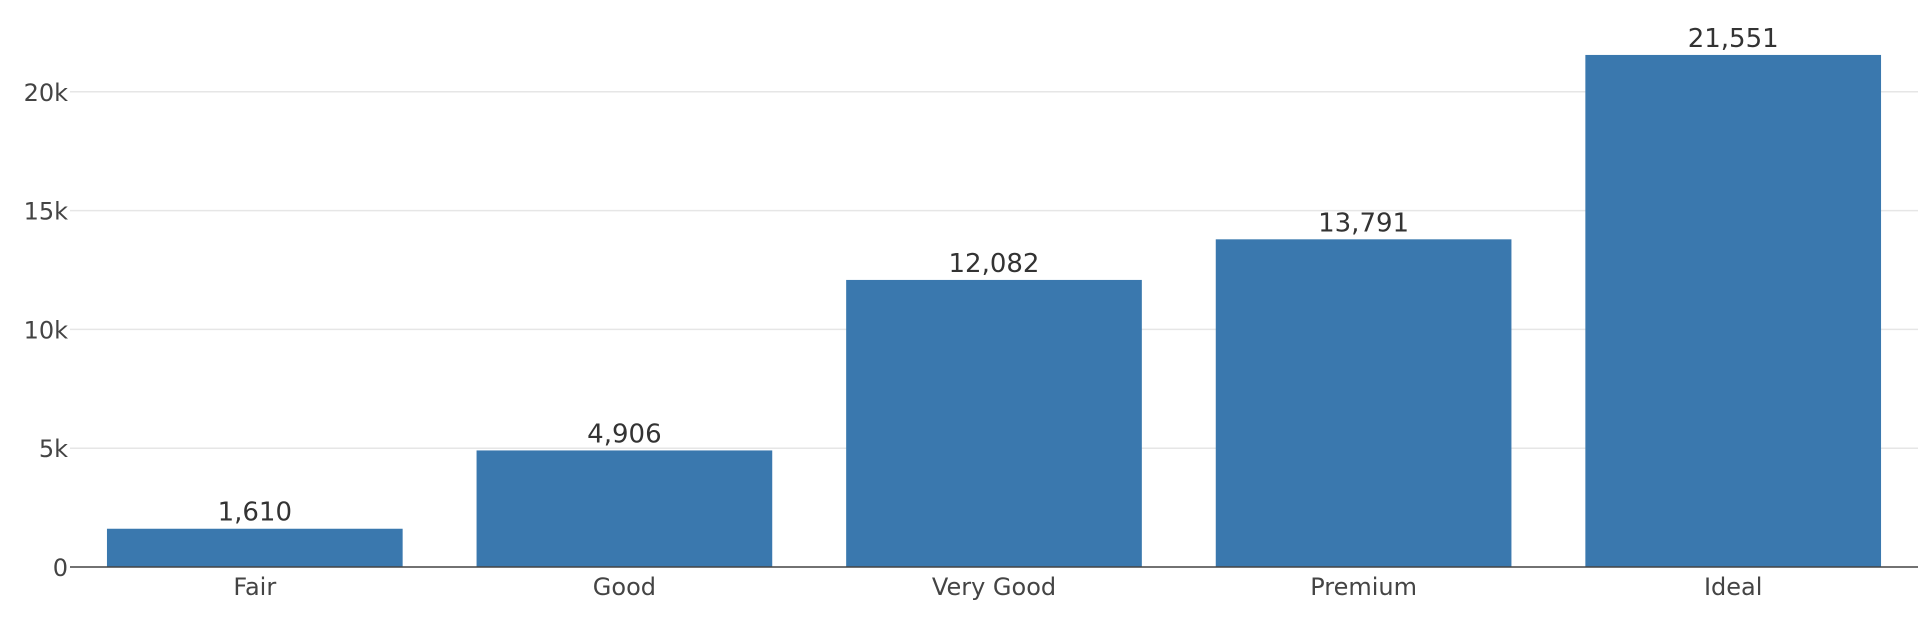  Describe the element at coordinates (255, 513) in the screenshot. I see `data-label: 1,610` at that location.